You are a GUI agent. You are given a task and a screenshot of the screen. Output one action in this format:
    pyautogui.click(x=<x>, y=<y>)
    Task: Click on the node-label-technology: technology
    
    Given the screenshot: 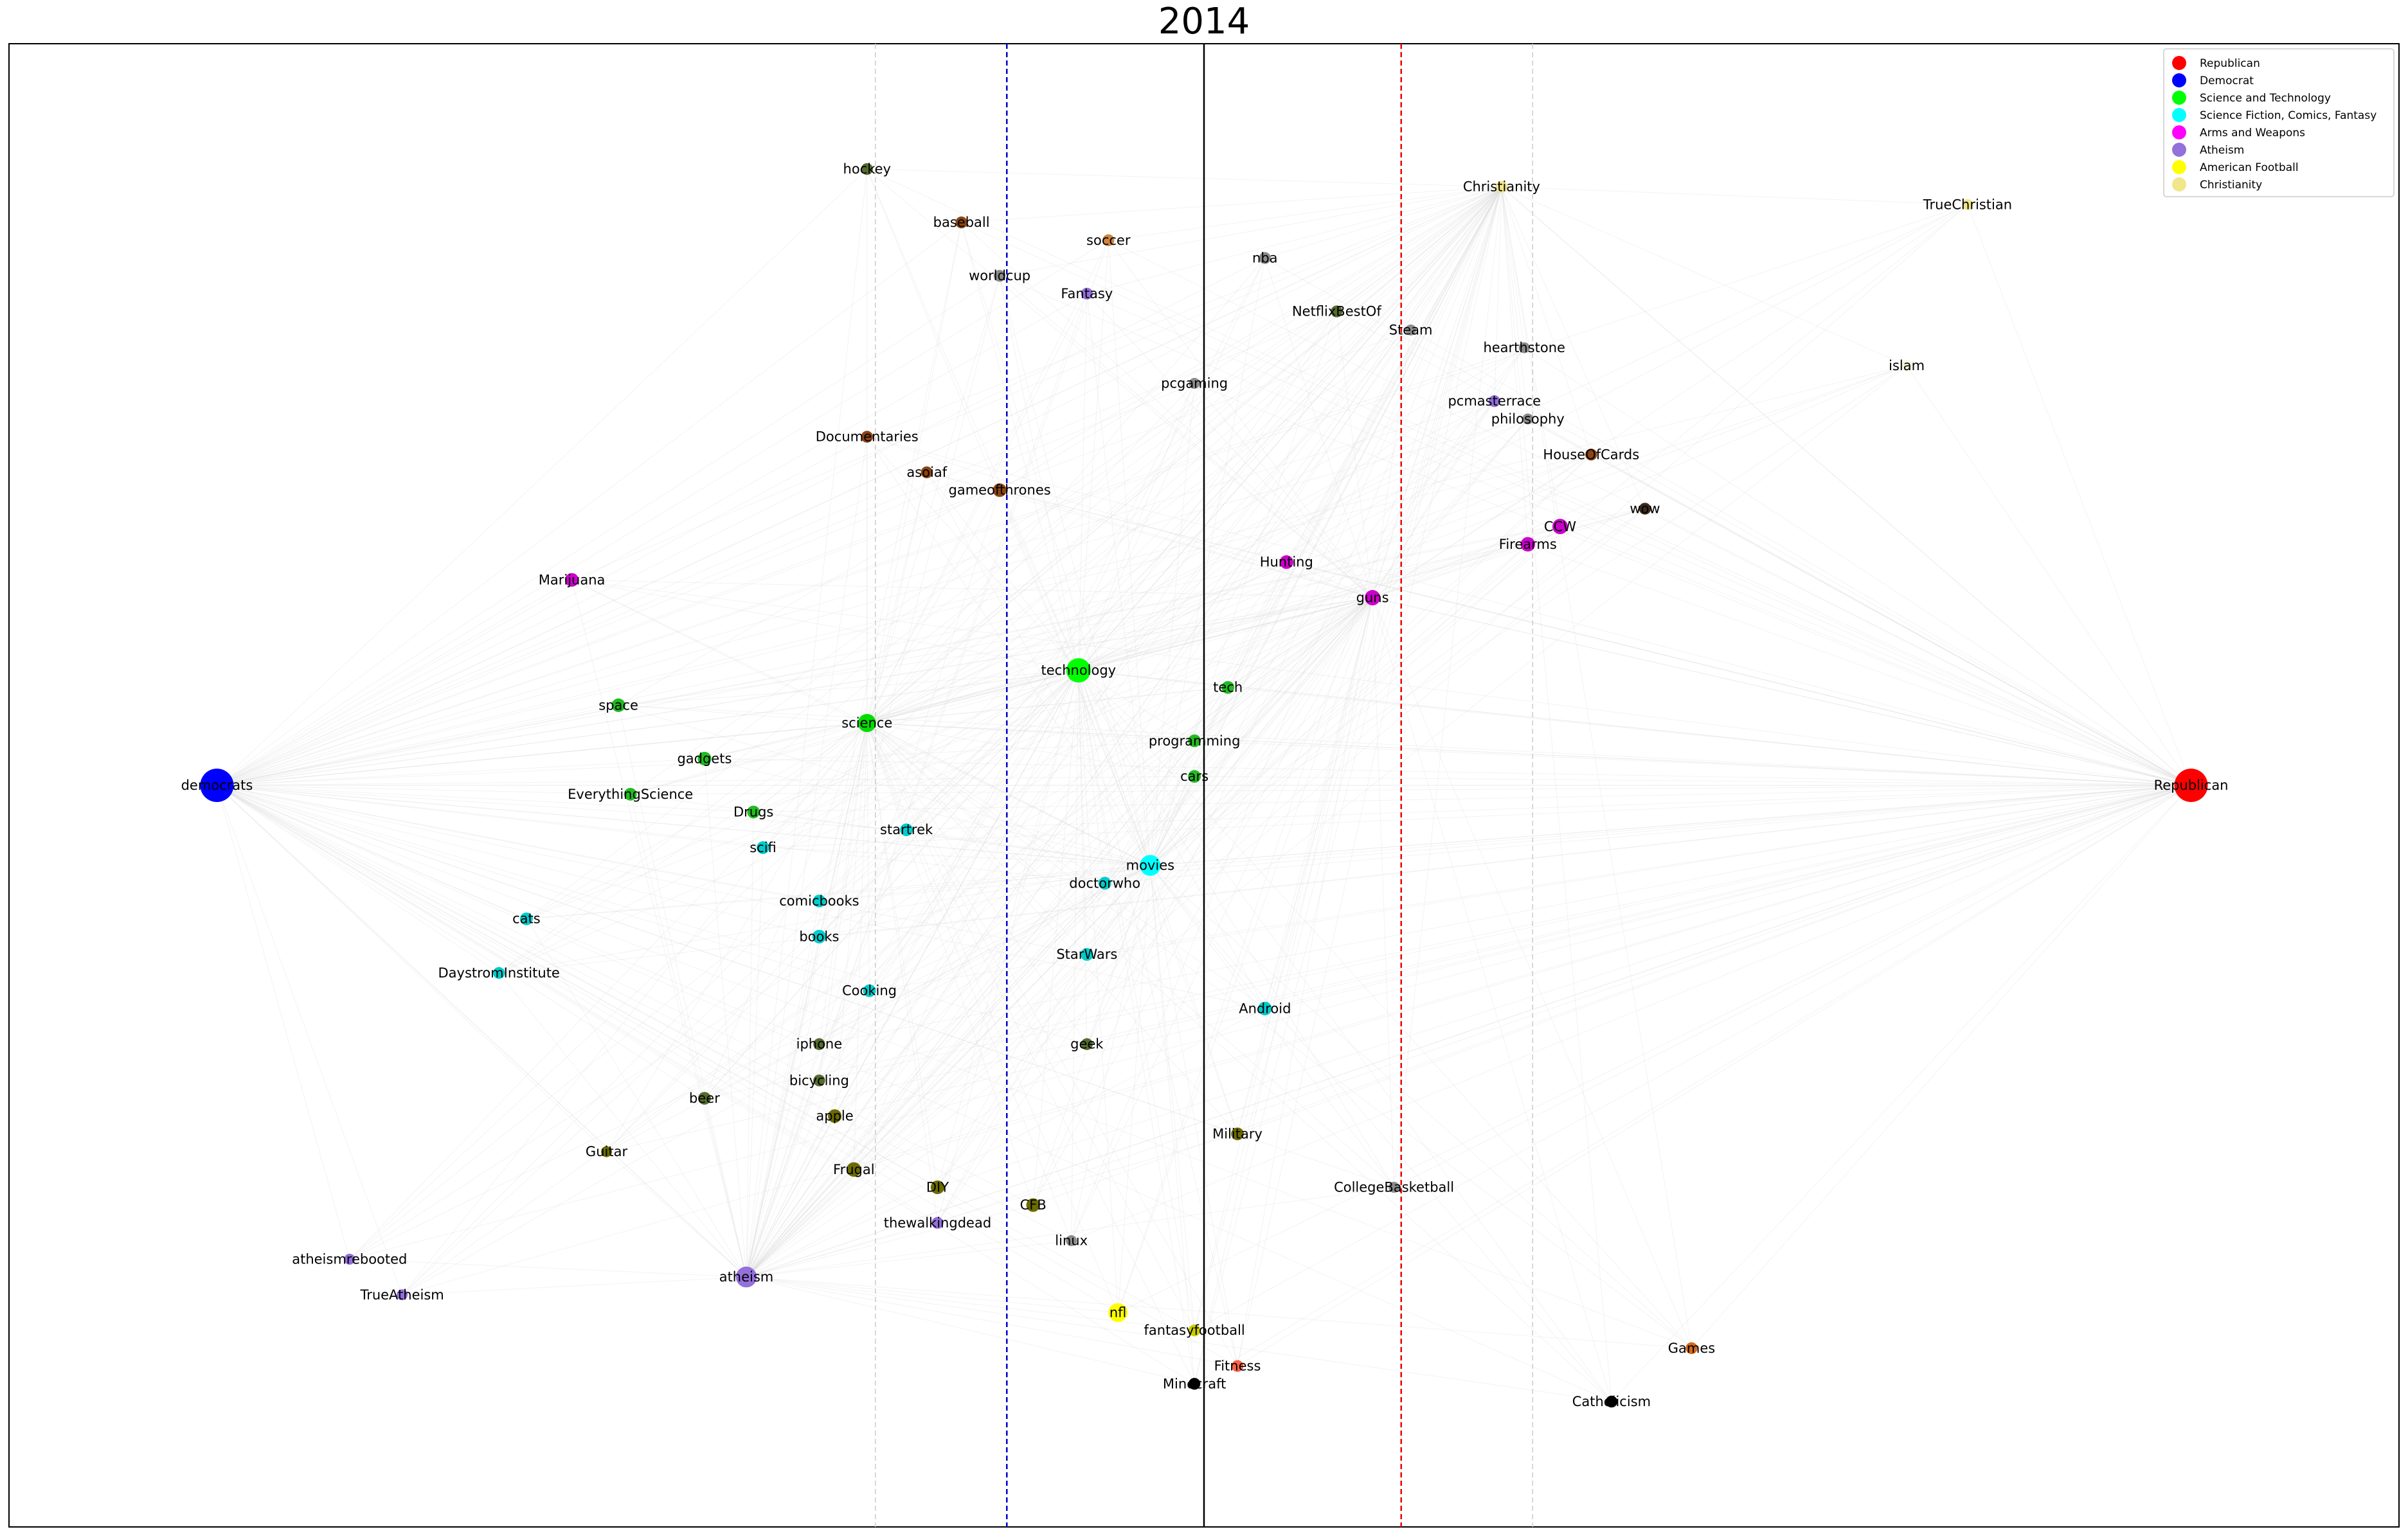 What is the action you would take?
    pyautogui.click(x=1079, y=670)
    